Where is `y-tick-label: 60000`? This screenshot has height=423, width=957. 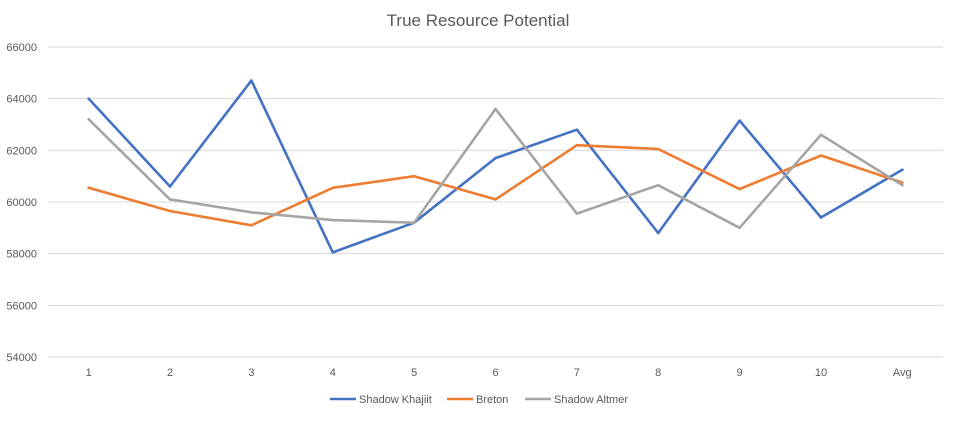
y-tick-label: 60000 is located at coordinates (21, 203).